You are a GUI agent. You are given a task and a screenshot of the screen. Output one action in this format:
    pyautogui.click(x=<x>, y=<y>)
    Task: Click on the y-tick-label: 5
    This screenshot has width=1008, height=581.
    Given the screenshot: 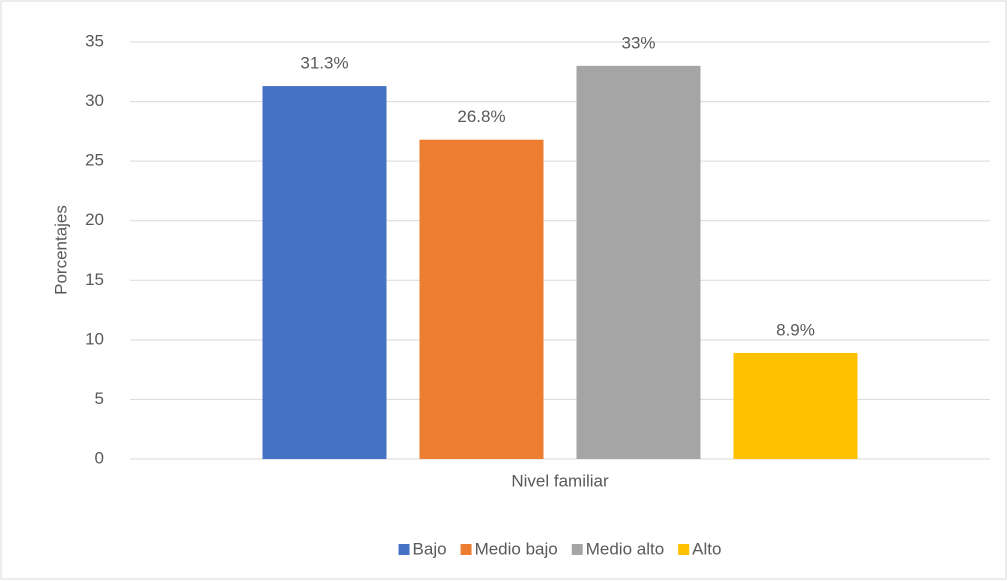 What is the action you would take?
    pyautogui.click(x=99, y=398)
    